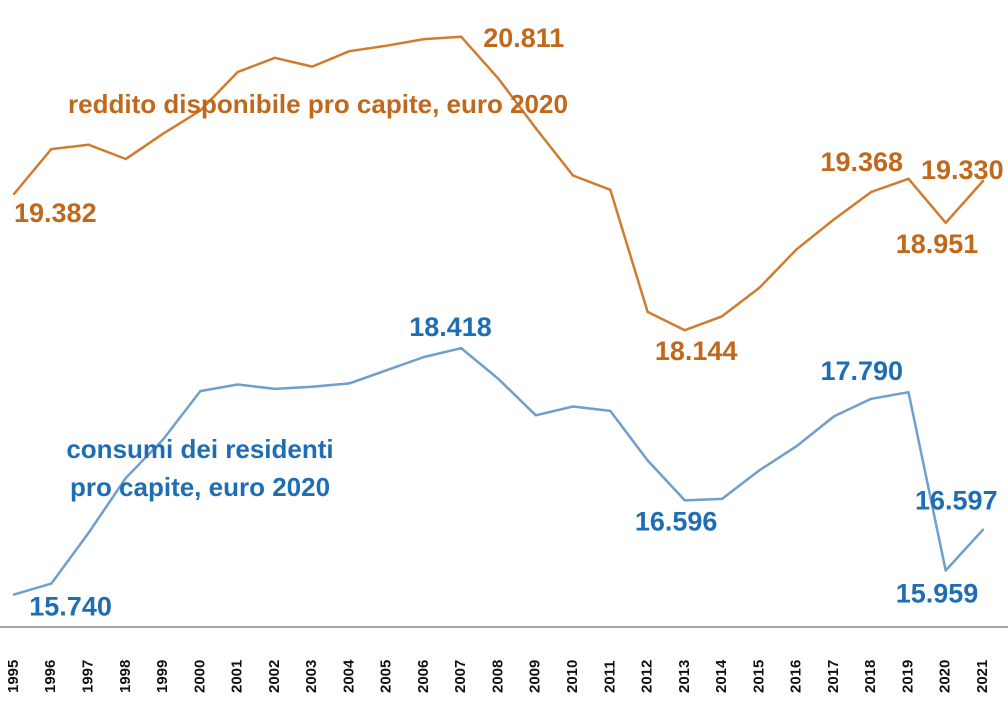 This screenshot has height=701, width=1008. Describe the element at coordinates (696, 351) in the screenshot. I see `data-label-0-2013: 18.144` at that location.